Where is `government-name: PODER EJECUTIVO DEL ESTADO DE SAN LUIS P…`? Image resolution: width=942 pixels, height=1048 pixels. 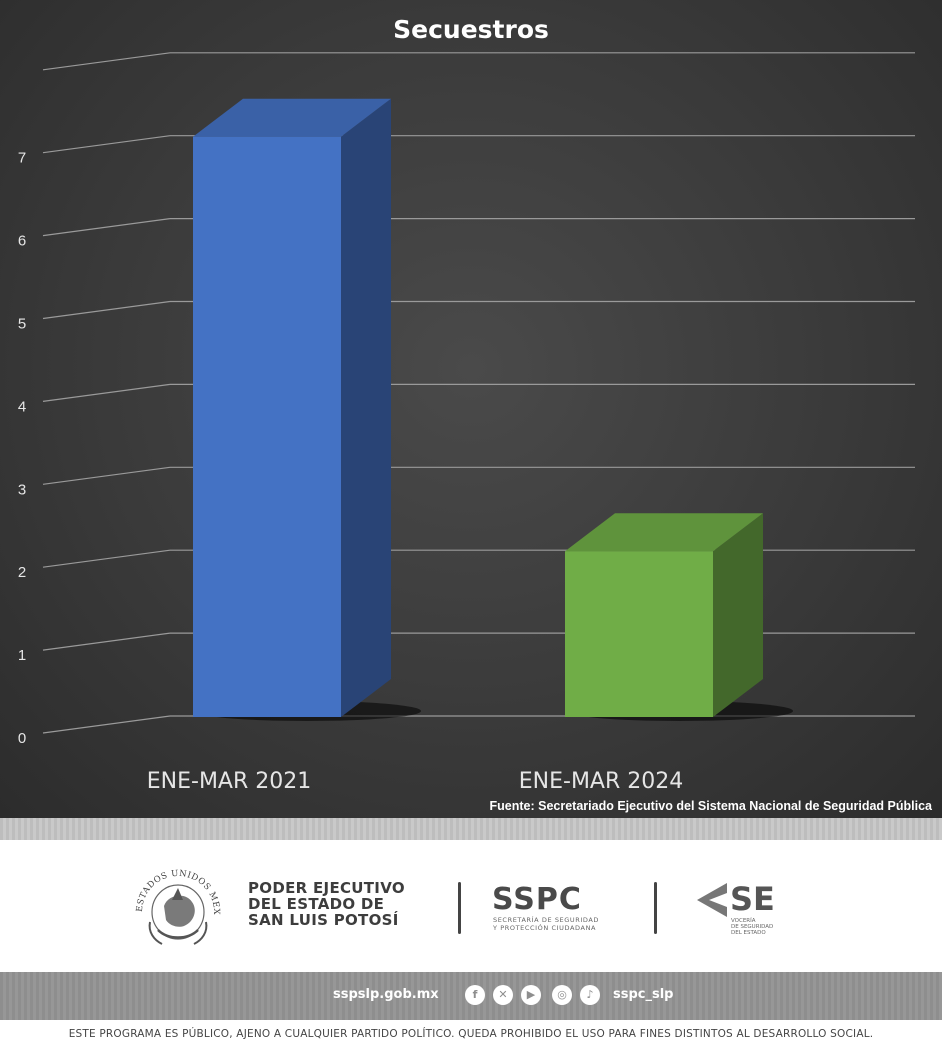 government-name: PODER EJECUTIVO DEL ESTADO DE SAN LUIS P… is located at coordinates (326, 904).